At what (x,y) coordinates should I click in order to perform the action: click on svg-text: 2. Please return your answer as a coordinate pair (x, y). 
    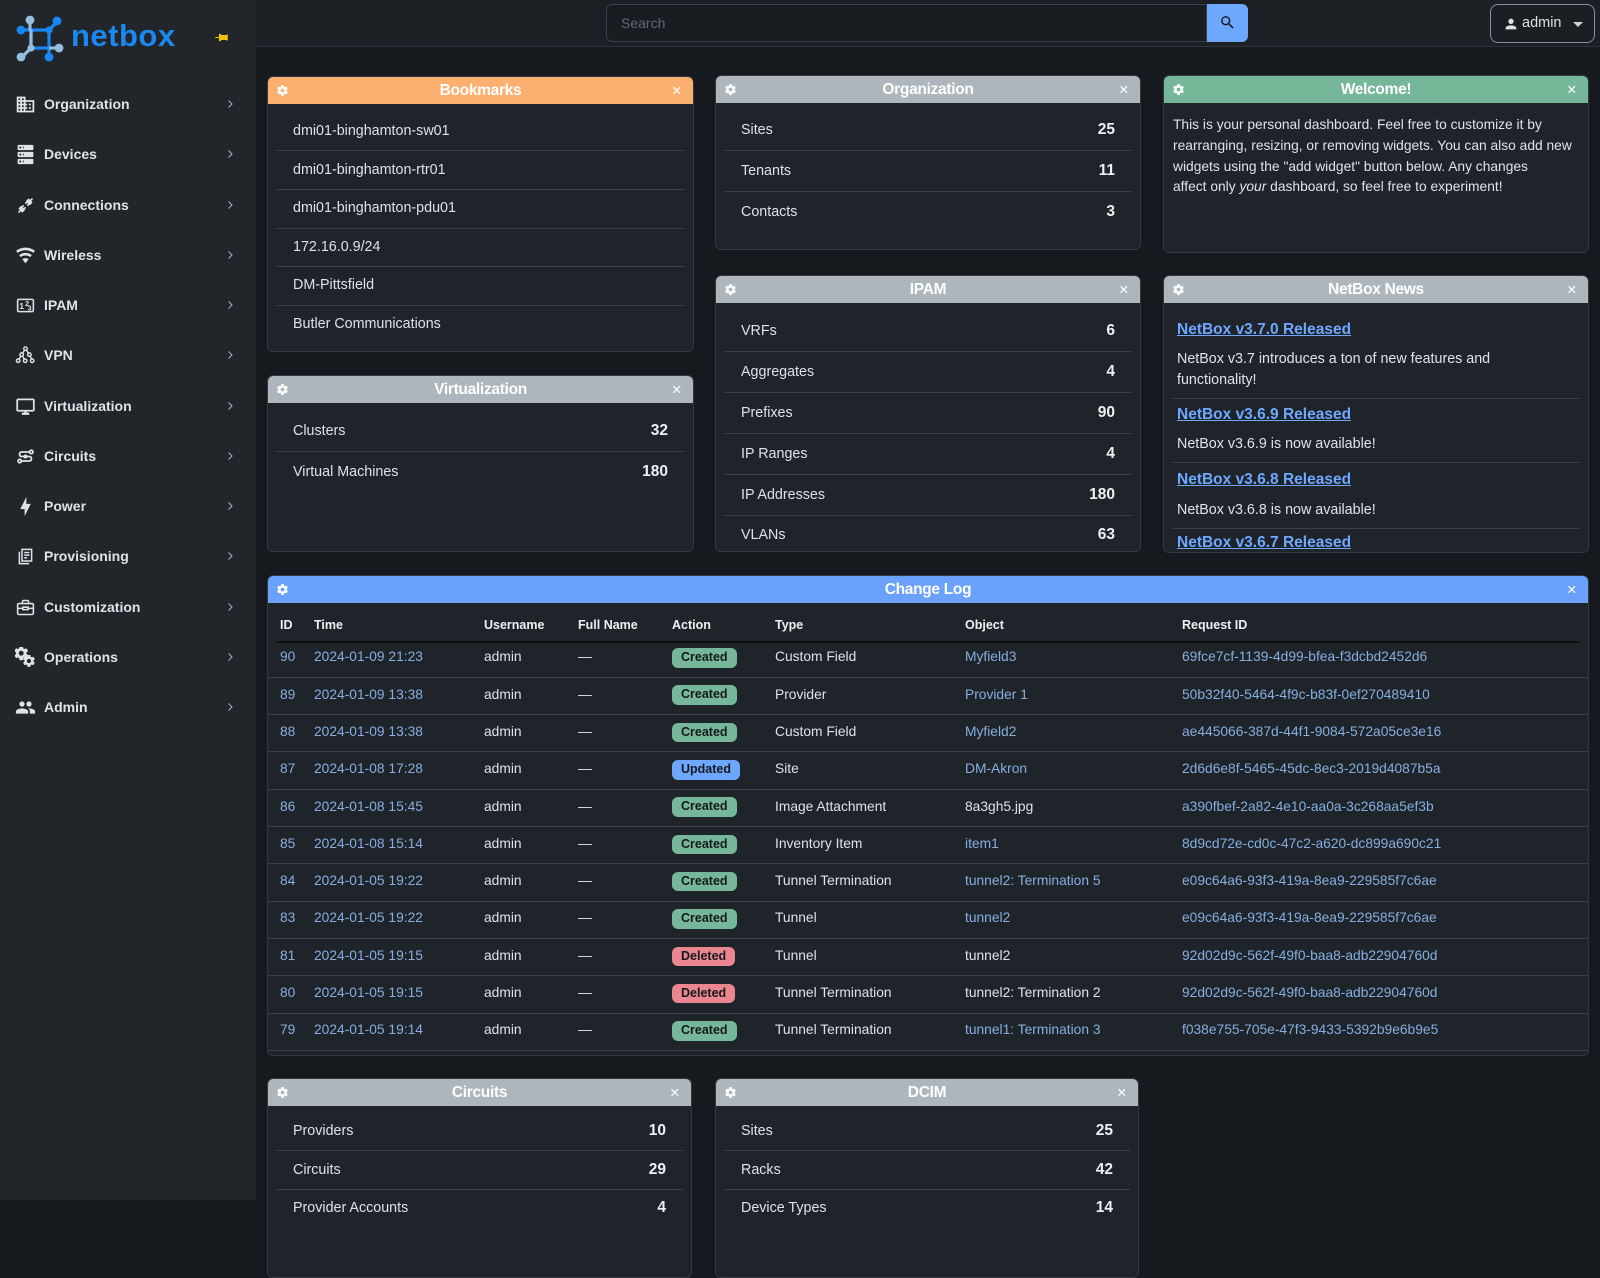
    Looking at the image, I should click on (27, 304).